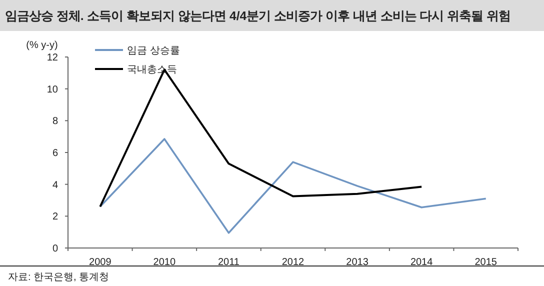 This screenshot has height=286, width=544. Describe the element at coordinates (55, 153) in the screenshot. I see `y-tick-label: 6` at that location.